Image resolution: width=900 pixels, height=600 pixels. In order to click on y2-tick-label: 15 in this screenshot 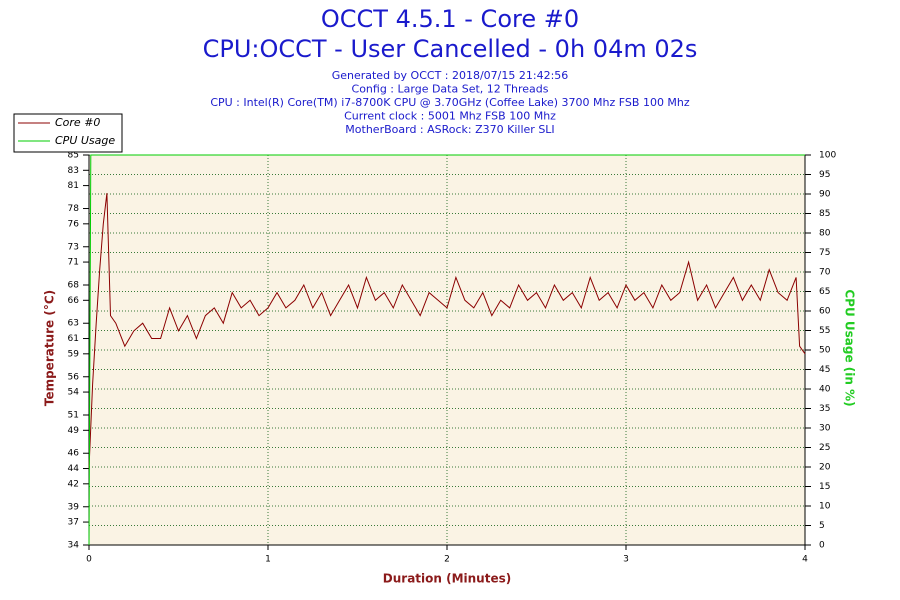, I will do `click(824, 487)`.